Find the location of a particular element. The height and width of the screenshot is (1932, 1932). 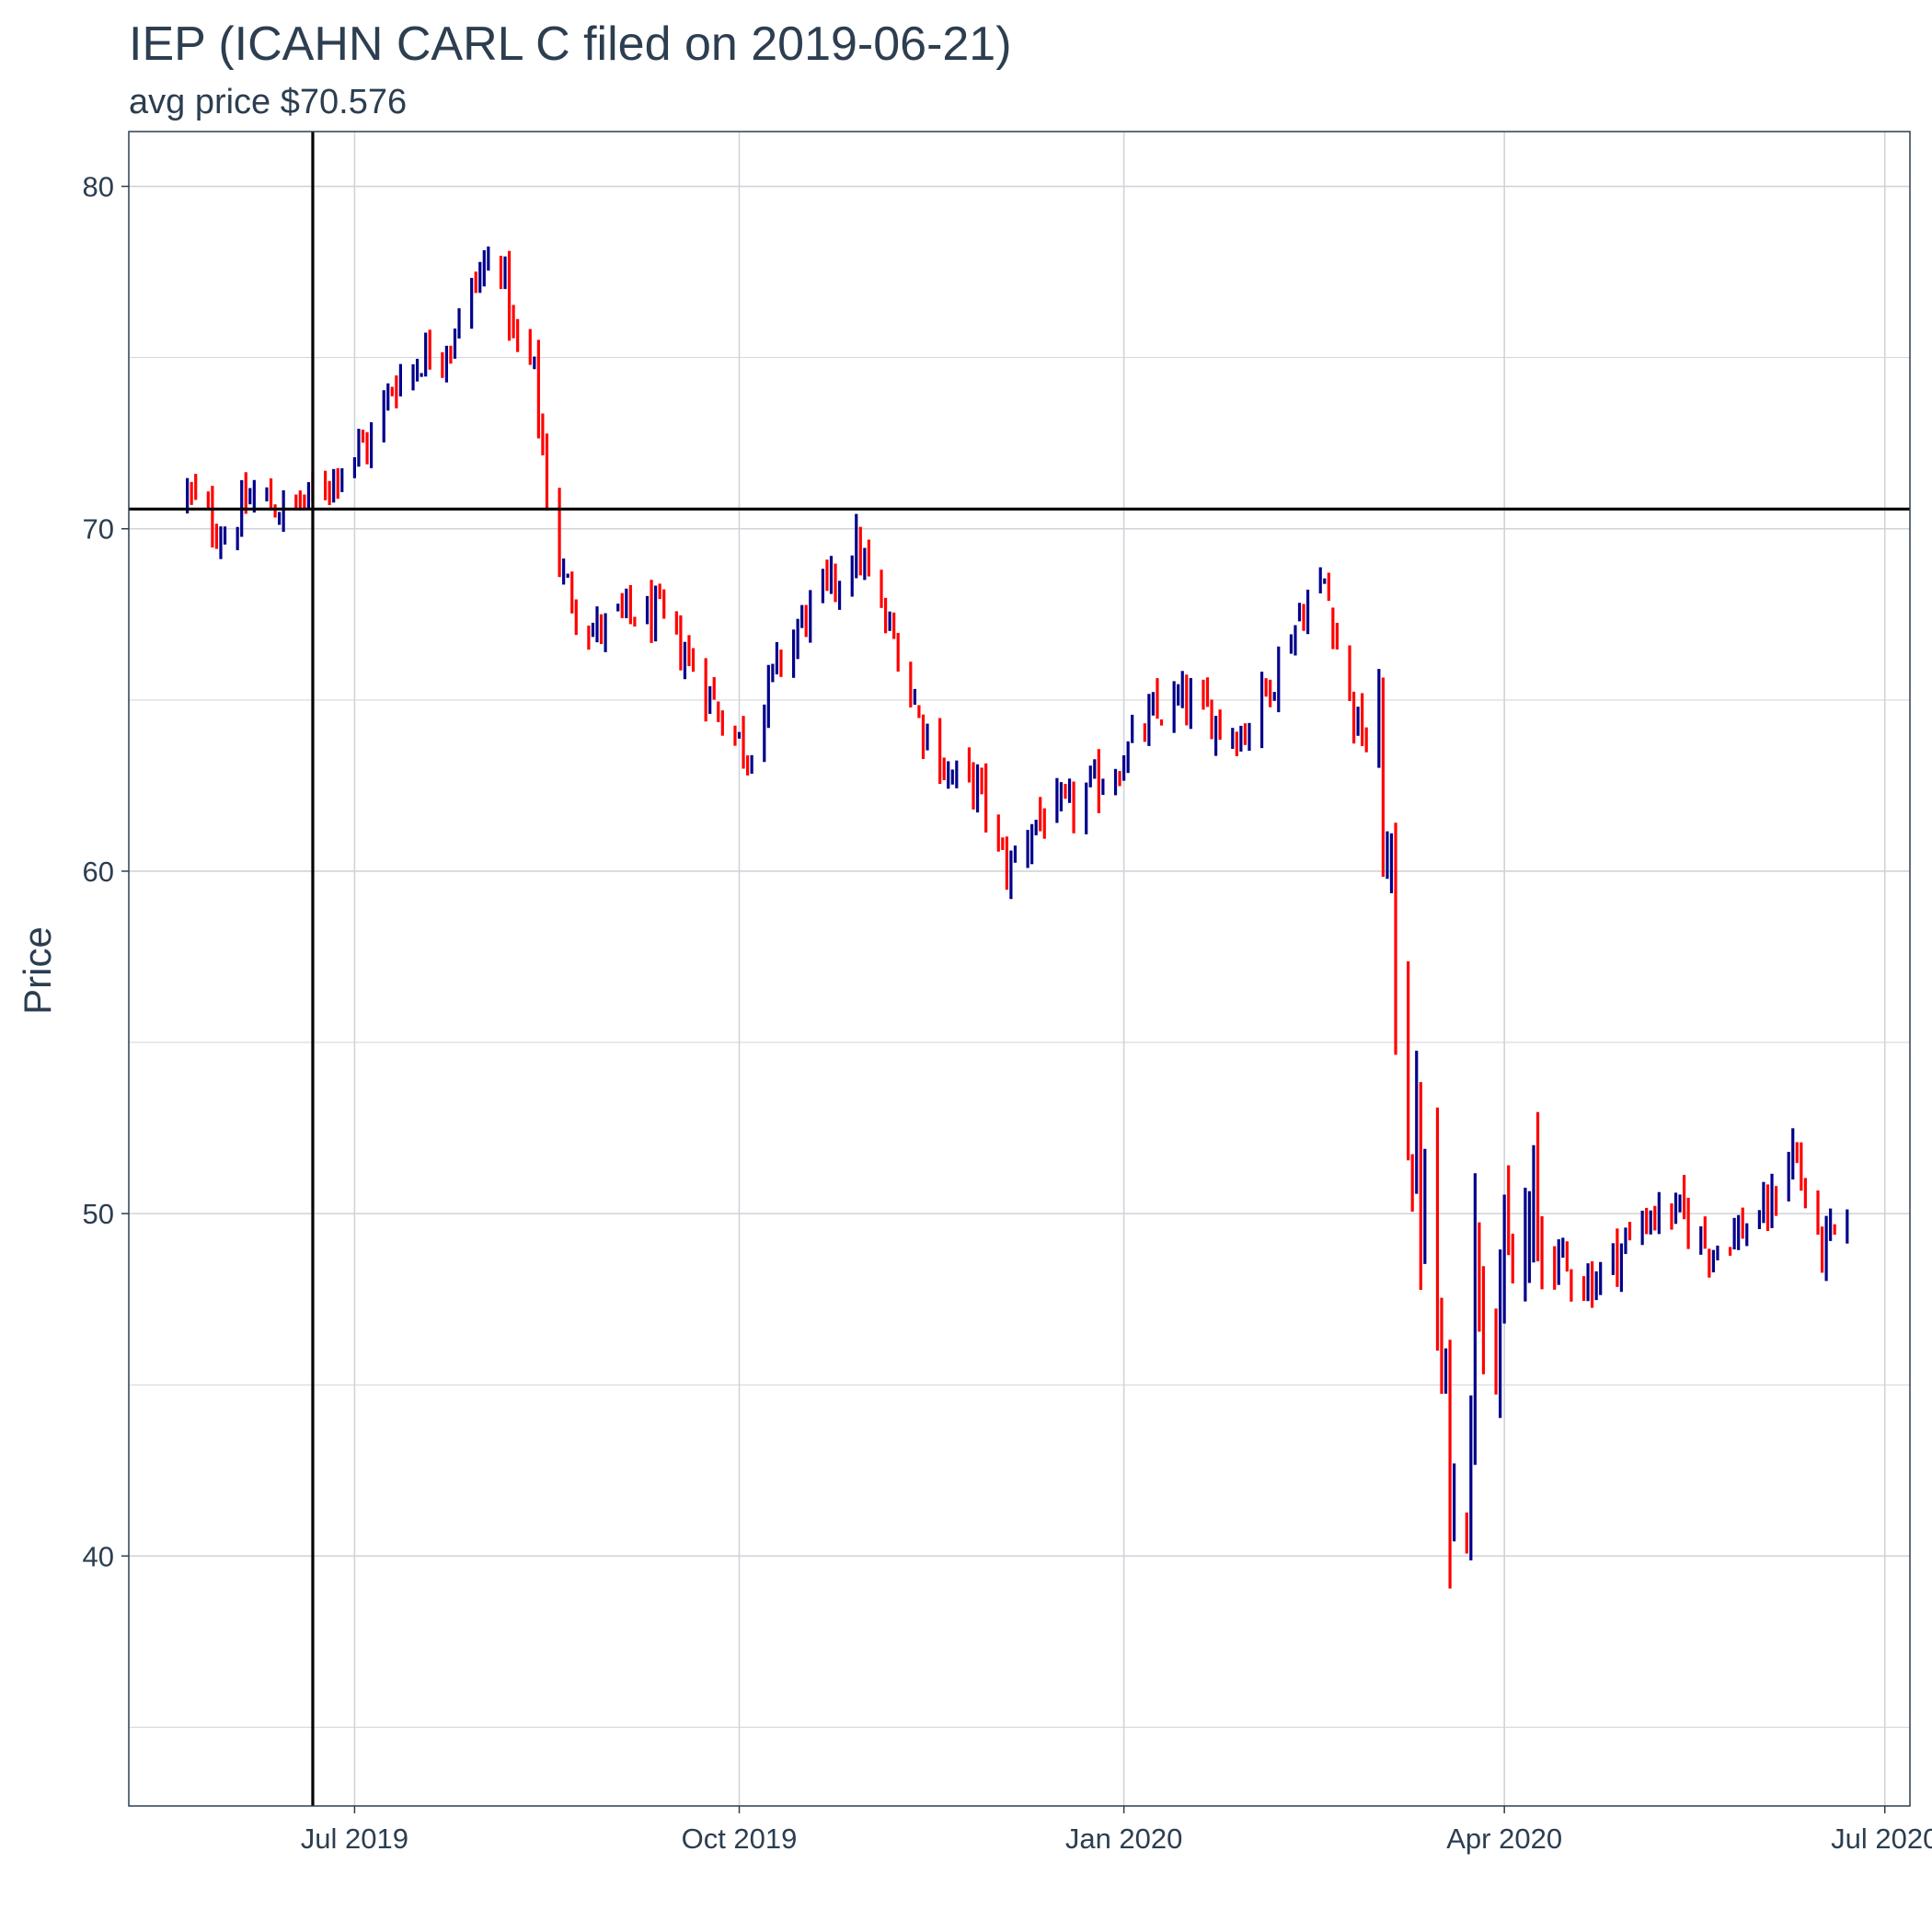

x-tick-label: Oct 2019 is located at coordinates (740, 1839).